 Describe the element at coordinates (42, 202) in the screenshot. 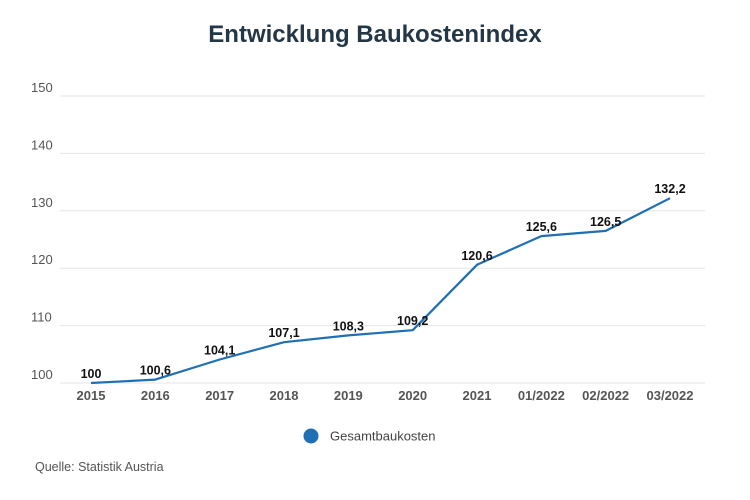

I see `y-tick-label-130: 130` at that location.